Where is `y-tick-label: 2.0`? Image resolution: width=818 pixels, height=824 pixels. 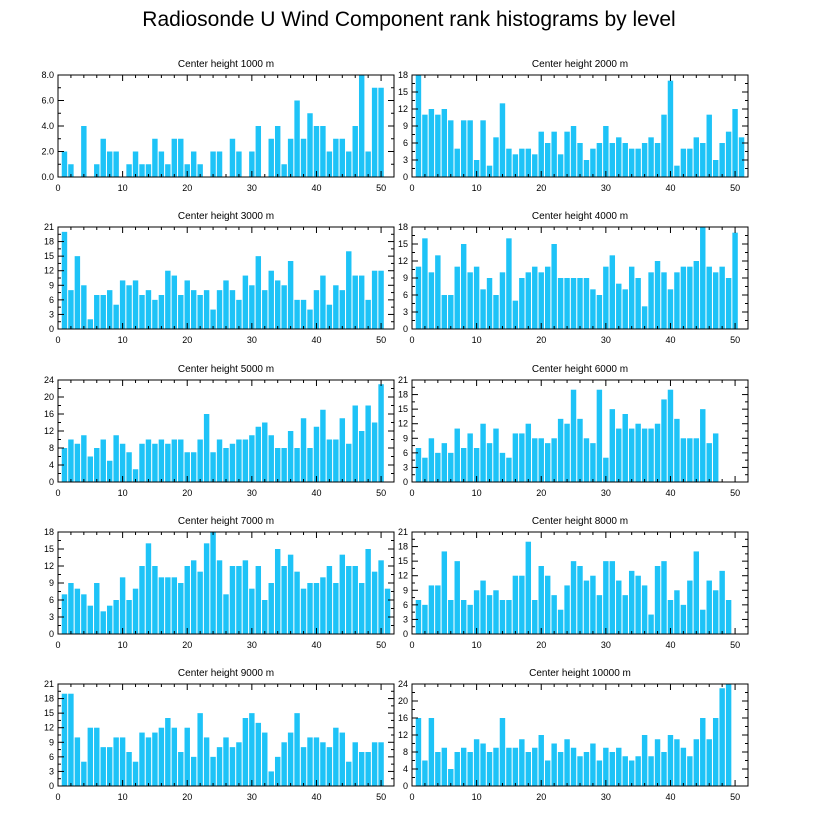 y-tick-label: 2.0 is located at coordinates (47, 152).